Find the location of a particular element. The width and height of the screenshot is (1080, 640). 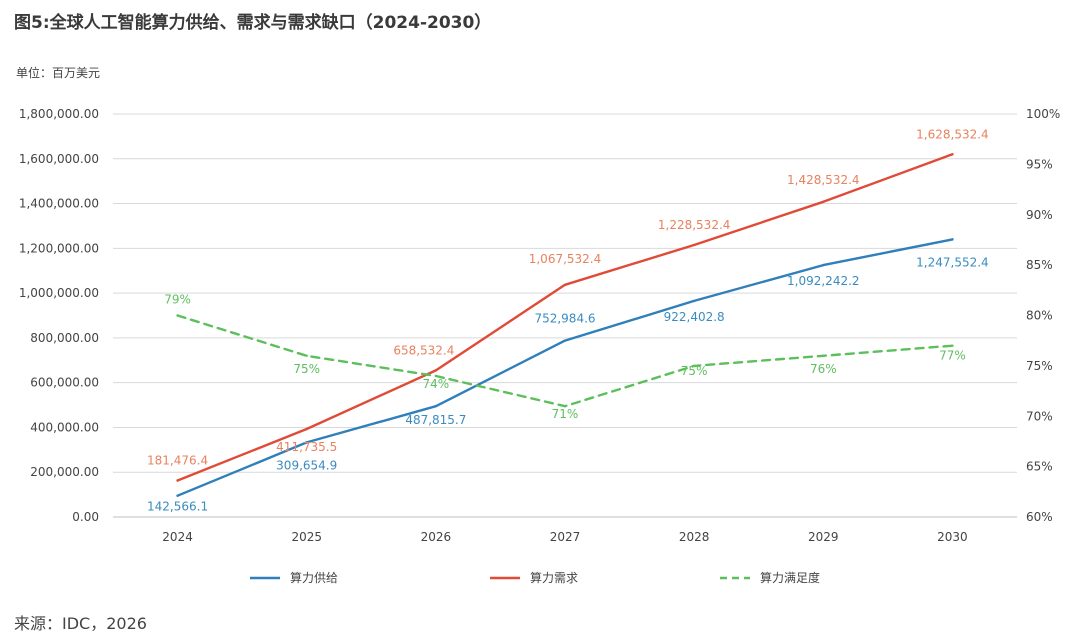

legend-label-satisfaction: 算力满足度 is located at coordinates (790, 577).